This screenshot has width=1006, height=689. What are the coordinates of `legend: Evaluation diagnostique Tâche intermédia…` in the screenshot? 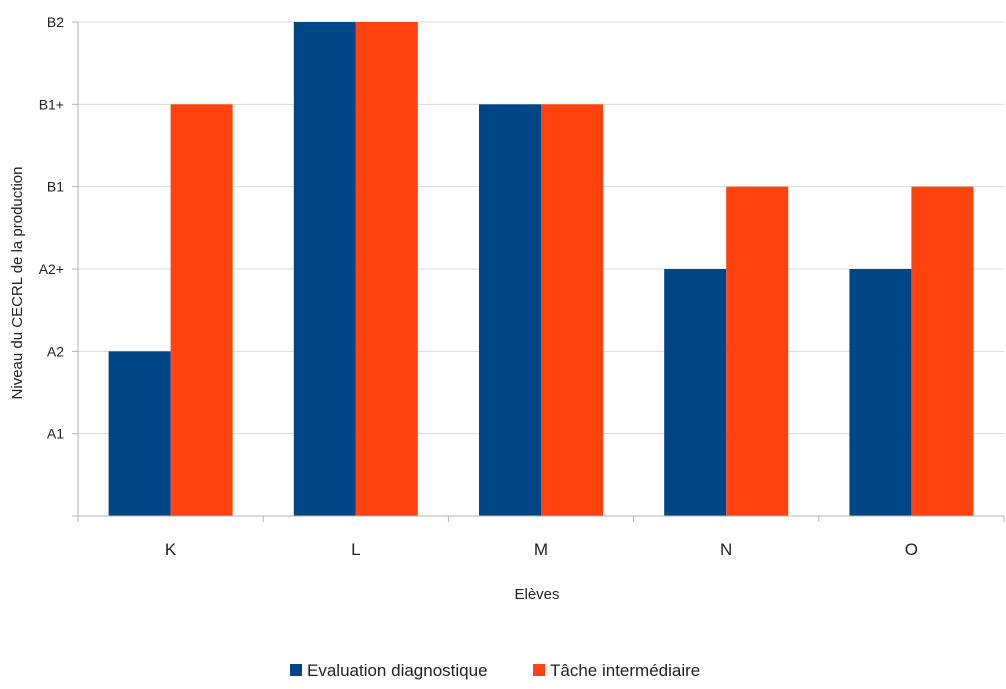 It's located at (495, 670).